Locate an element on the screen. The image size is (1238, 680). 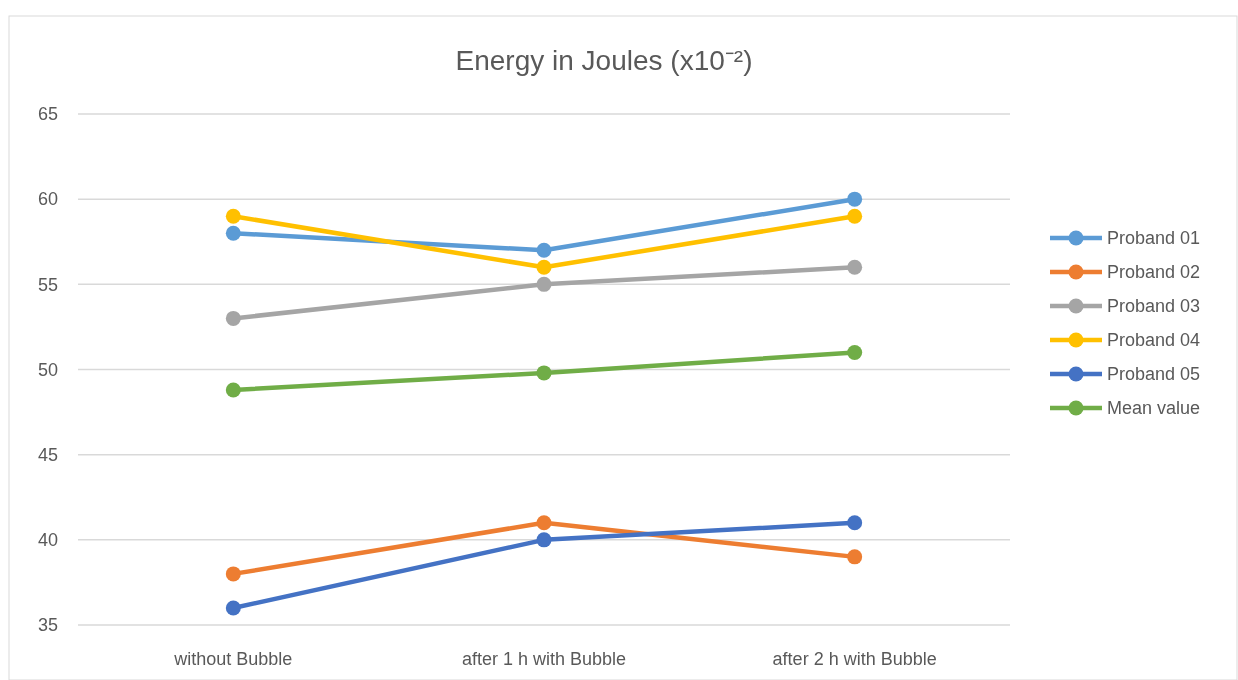
y-tick-label: 50 is located at coordinates (48, 369).